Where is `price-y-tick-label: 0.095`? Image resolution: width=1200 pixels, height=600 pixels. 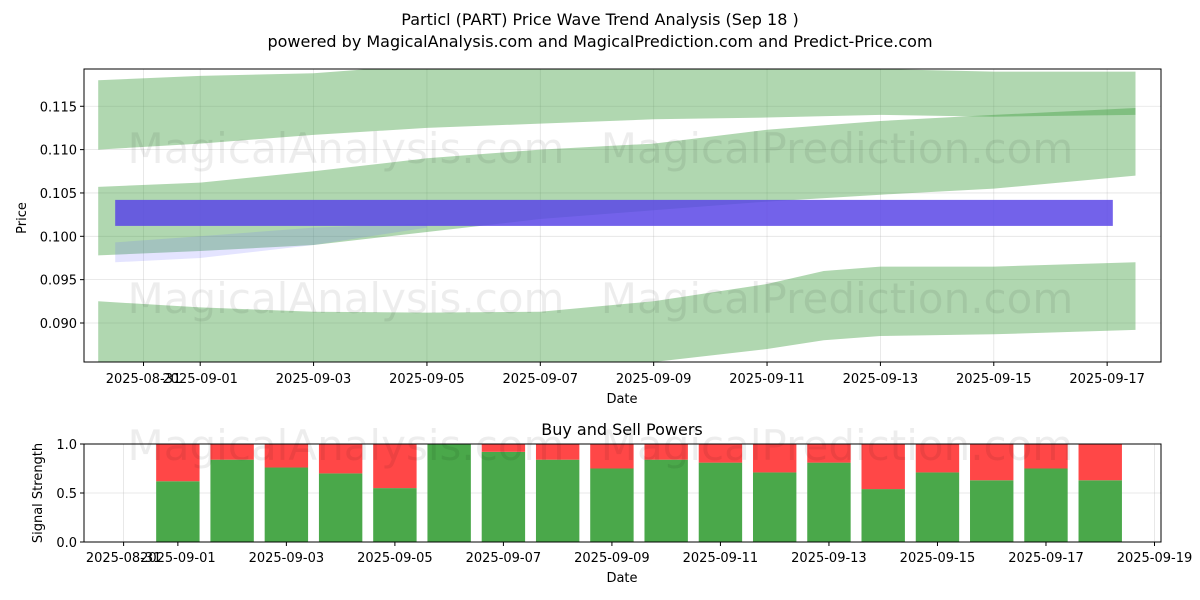
price-y-tick-label: 0.095 is located at coordinates (58, 281).